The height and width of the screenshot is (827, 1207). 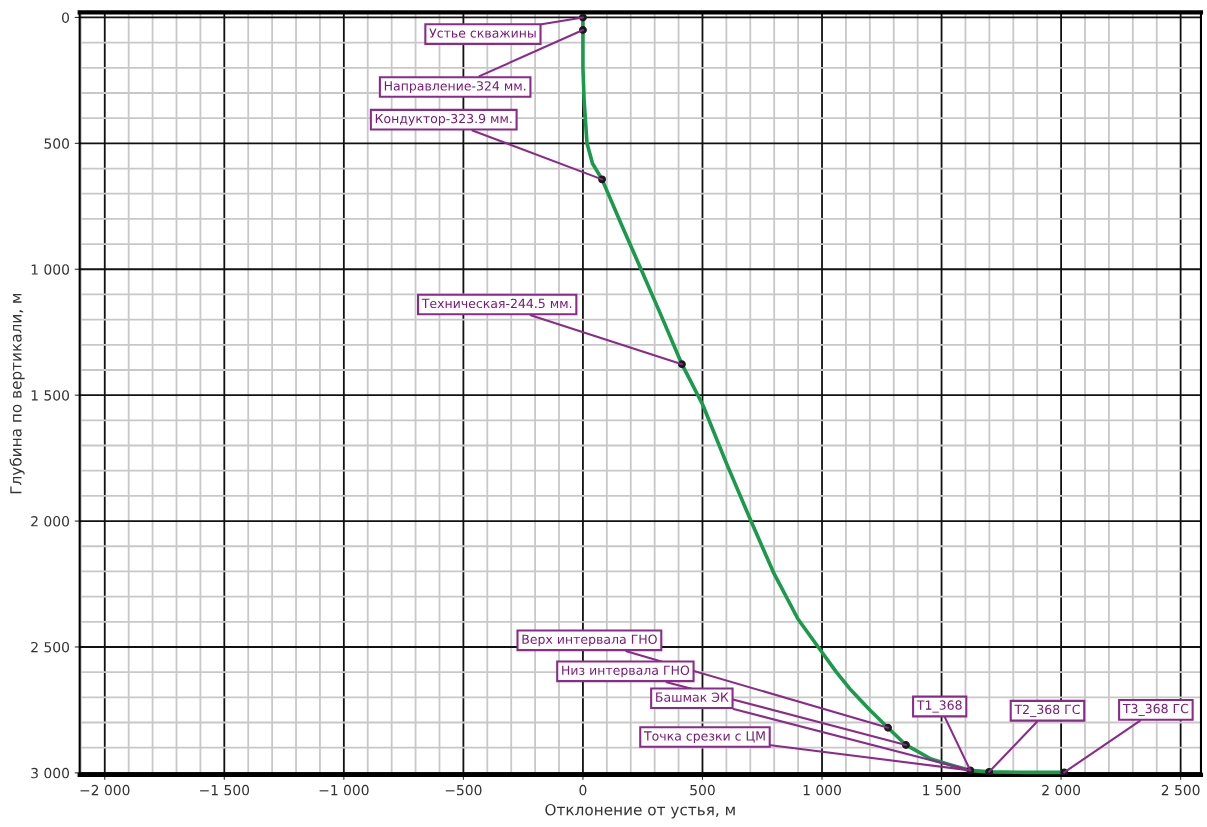 What do you see at coordinates (105, 790) in the screenshot?
I see `x-tick-label: −2 000` at bounding box center [105, 790].